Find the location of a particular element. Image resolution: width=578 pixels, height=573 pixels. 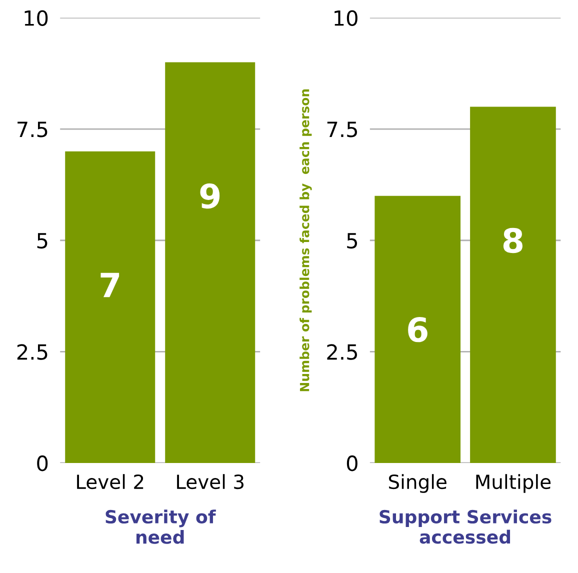

data-label: 9 is located at coordinates (210, 196).